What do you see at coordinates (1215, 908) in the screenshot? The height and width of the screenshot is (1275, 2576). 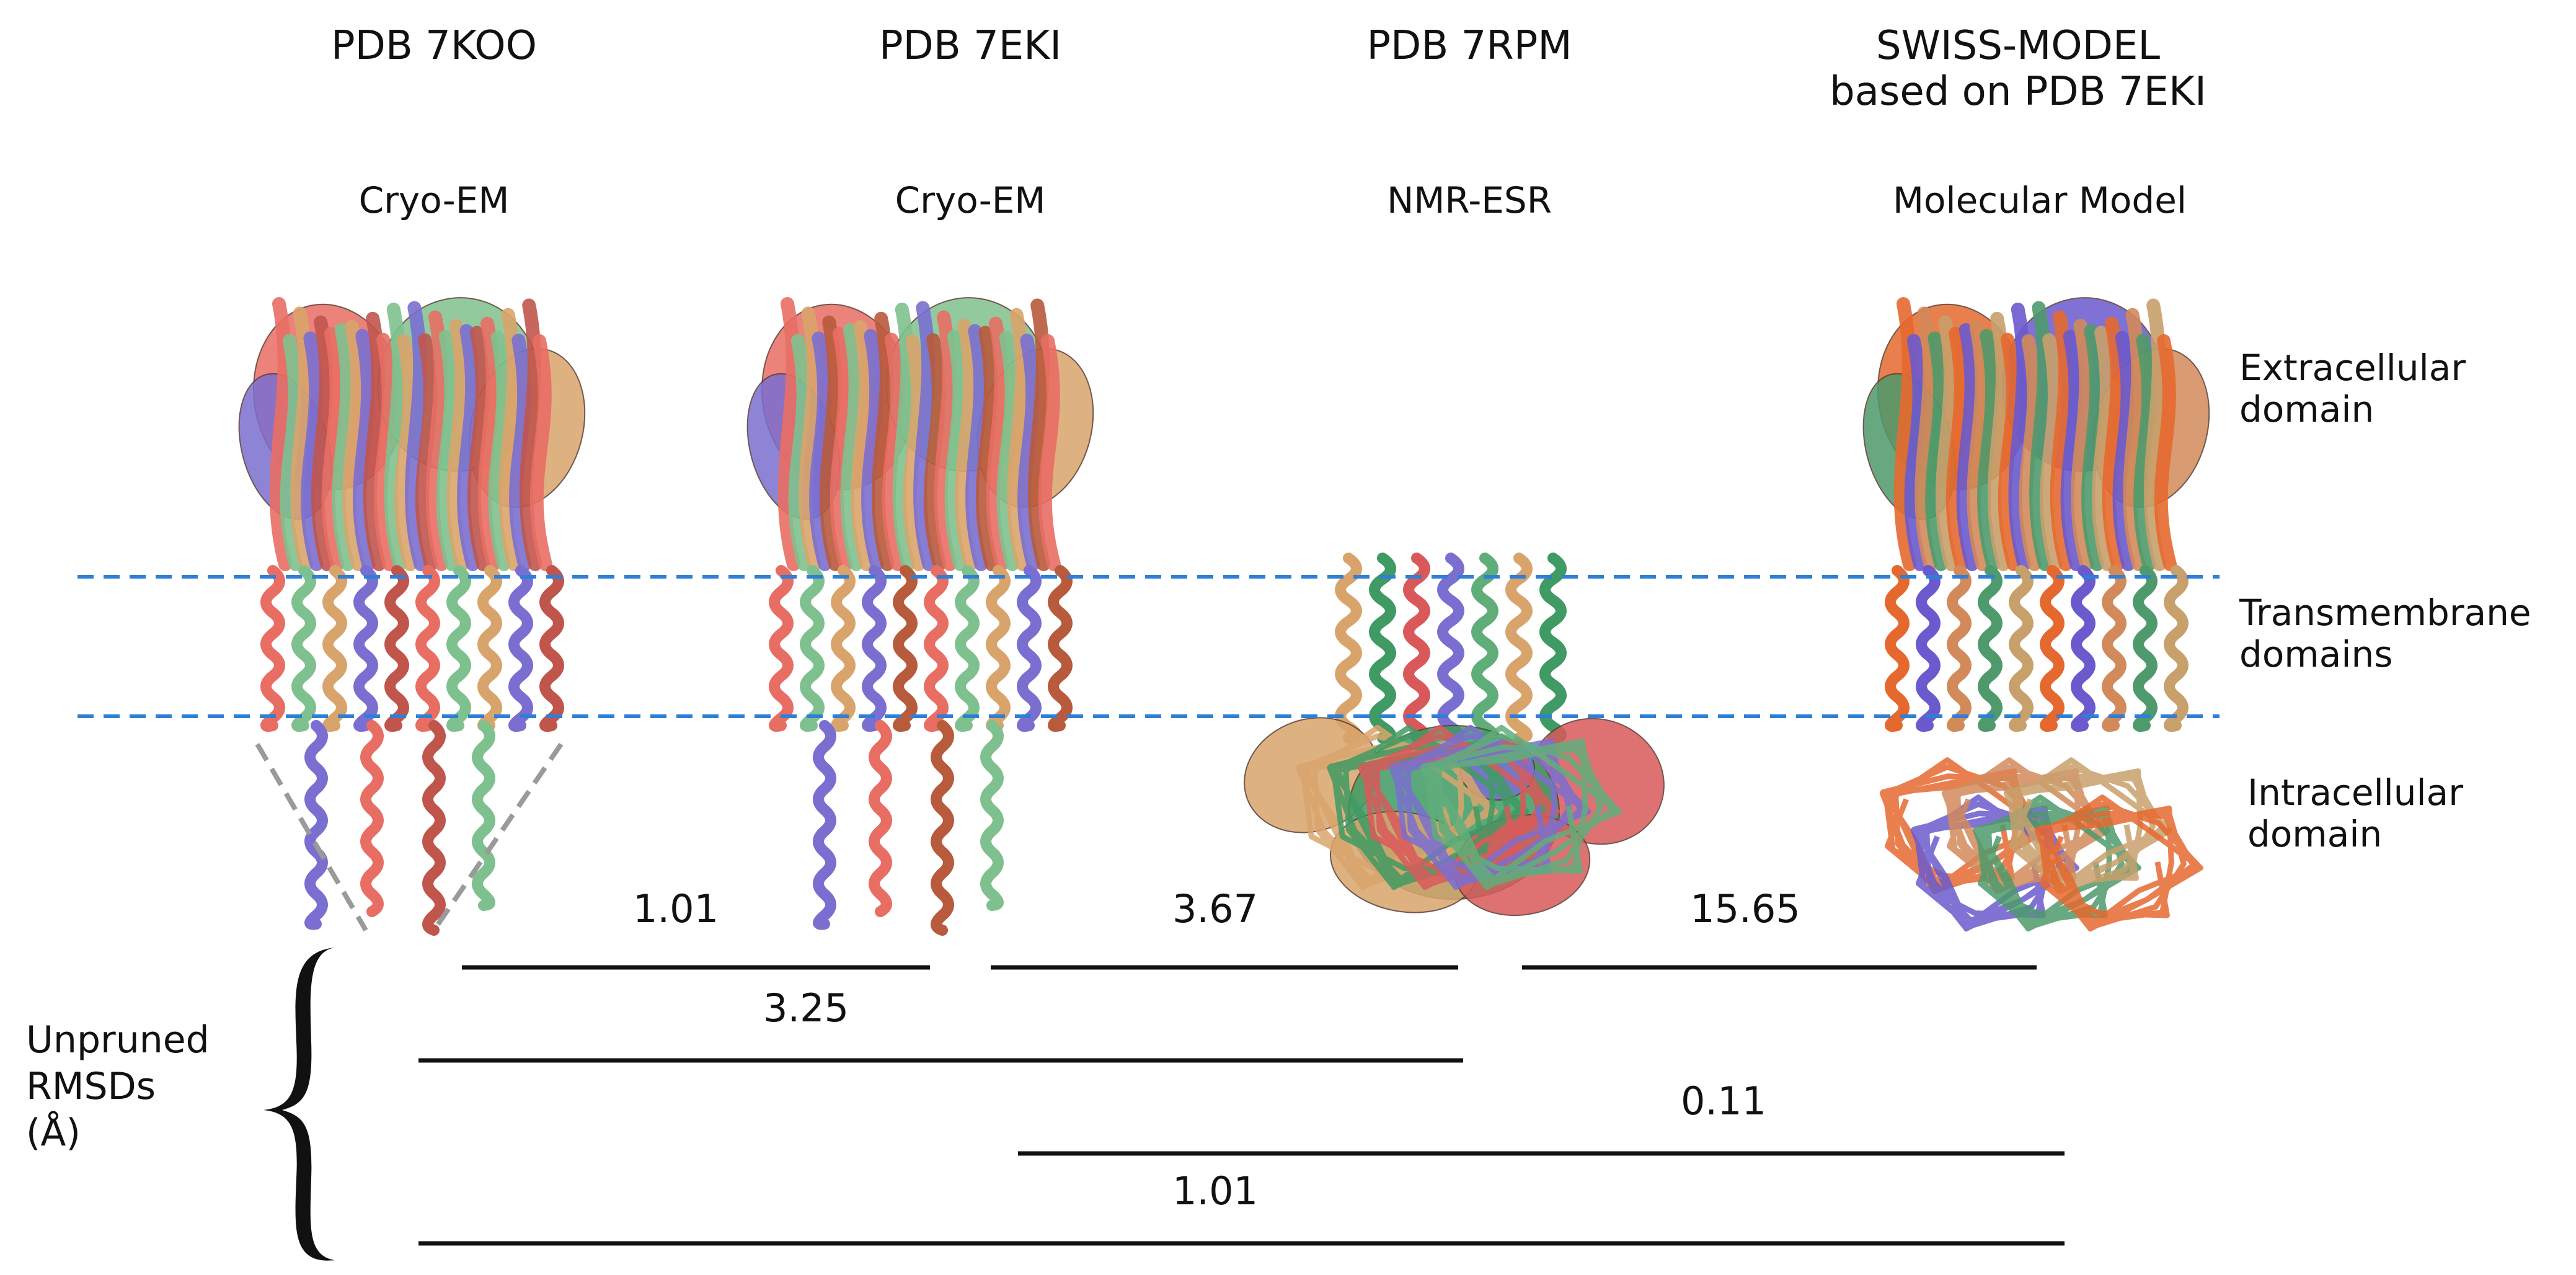 I see `rmsd-value-7eki-7rpm: 3.67` at bounding box center [1215, 908].